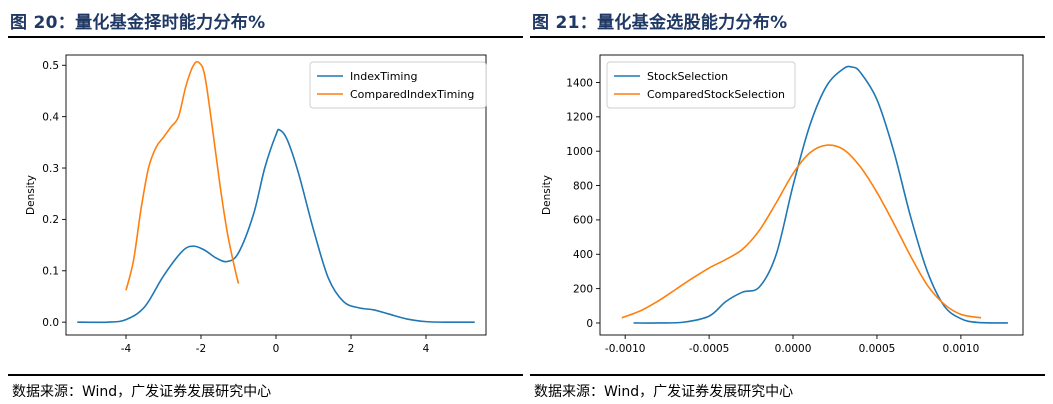  Describe the element at coordinates (589, 324) in the screenshot. I see `y-tick-label: 0` at that location.